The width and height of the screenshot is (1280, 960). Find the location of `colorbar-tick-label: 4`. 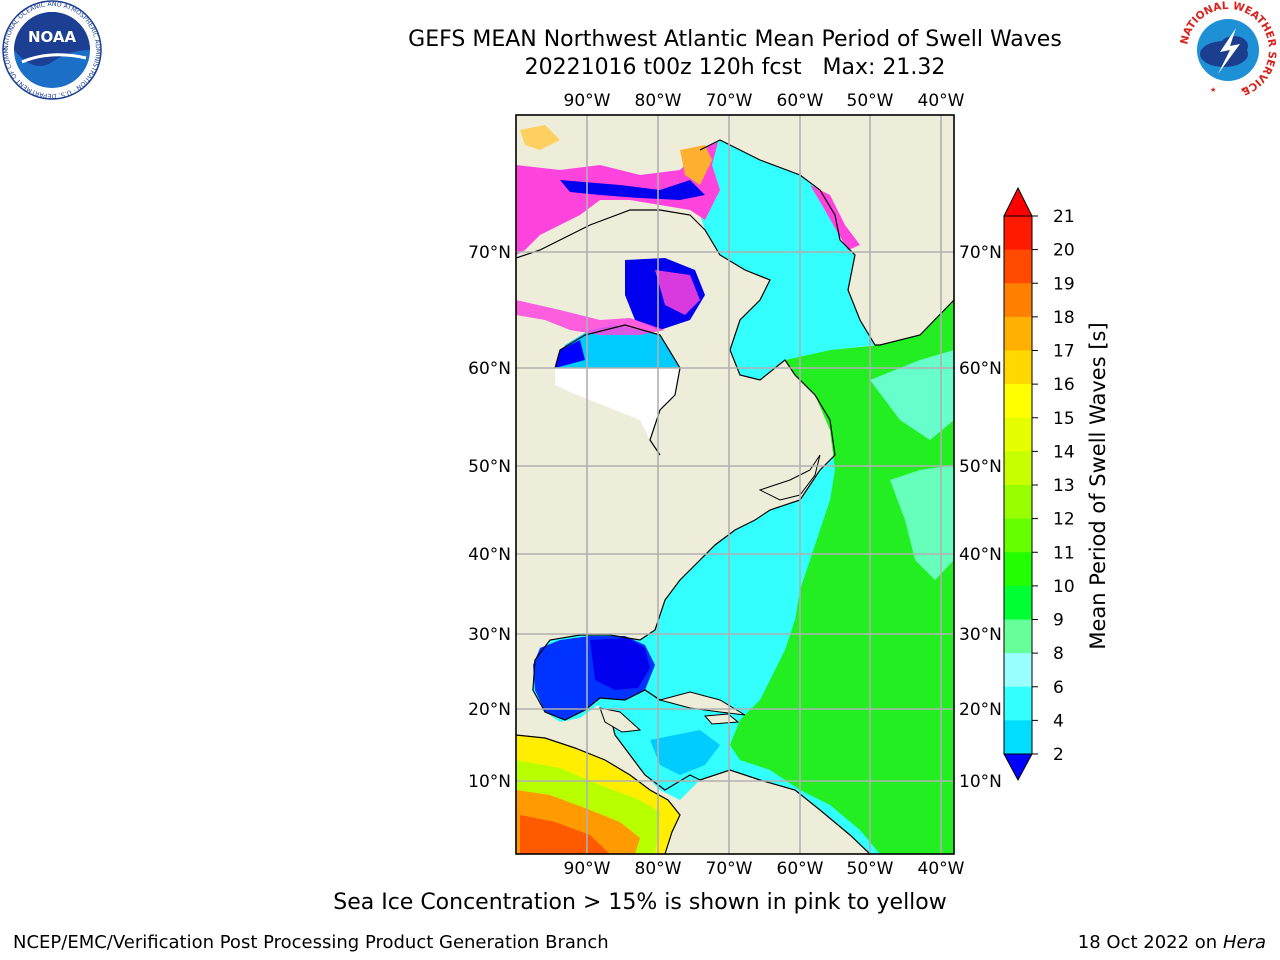

colorbar-tick-label: 4 is located at coordinates (1058, 721).